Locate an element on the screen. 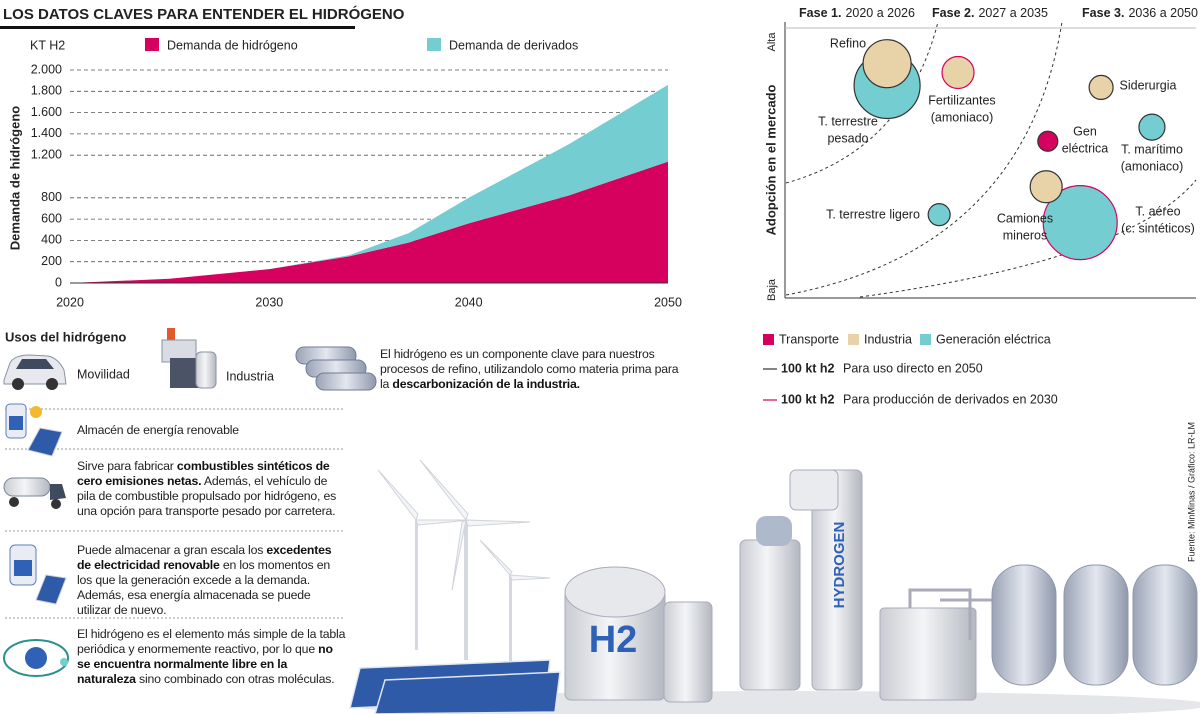  bubble-label: mineros is located at coordinates (1025, 235).